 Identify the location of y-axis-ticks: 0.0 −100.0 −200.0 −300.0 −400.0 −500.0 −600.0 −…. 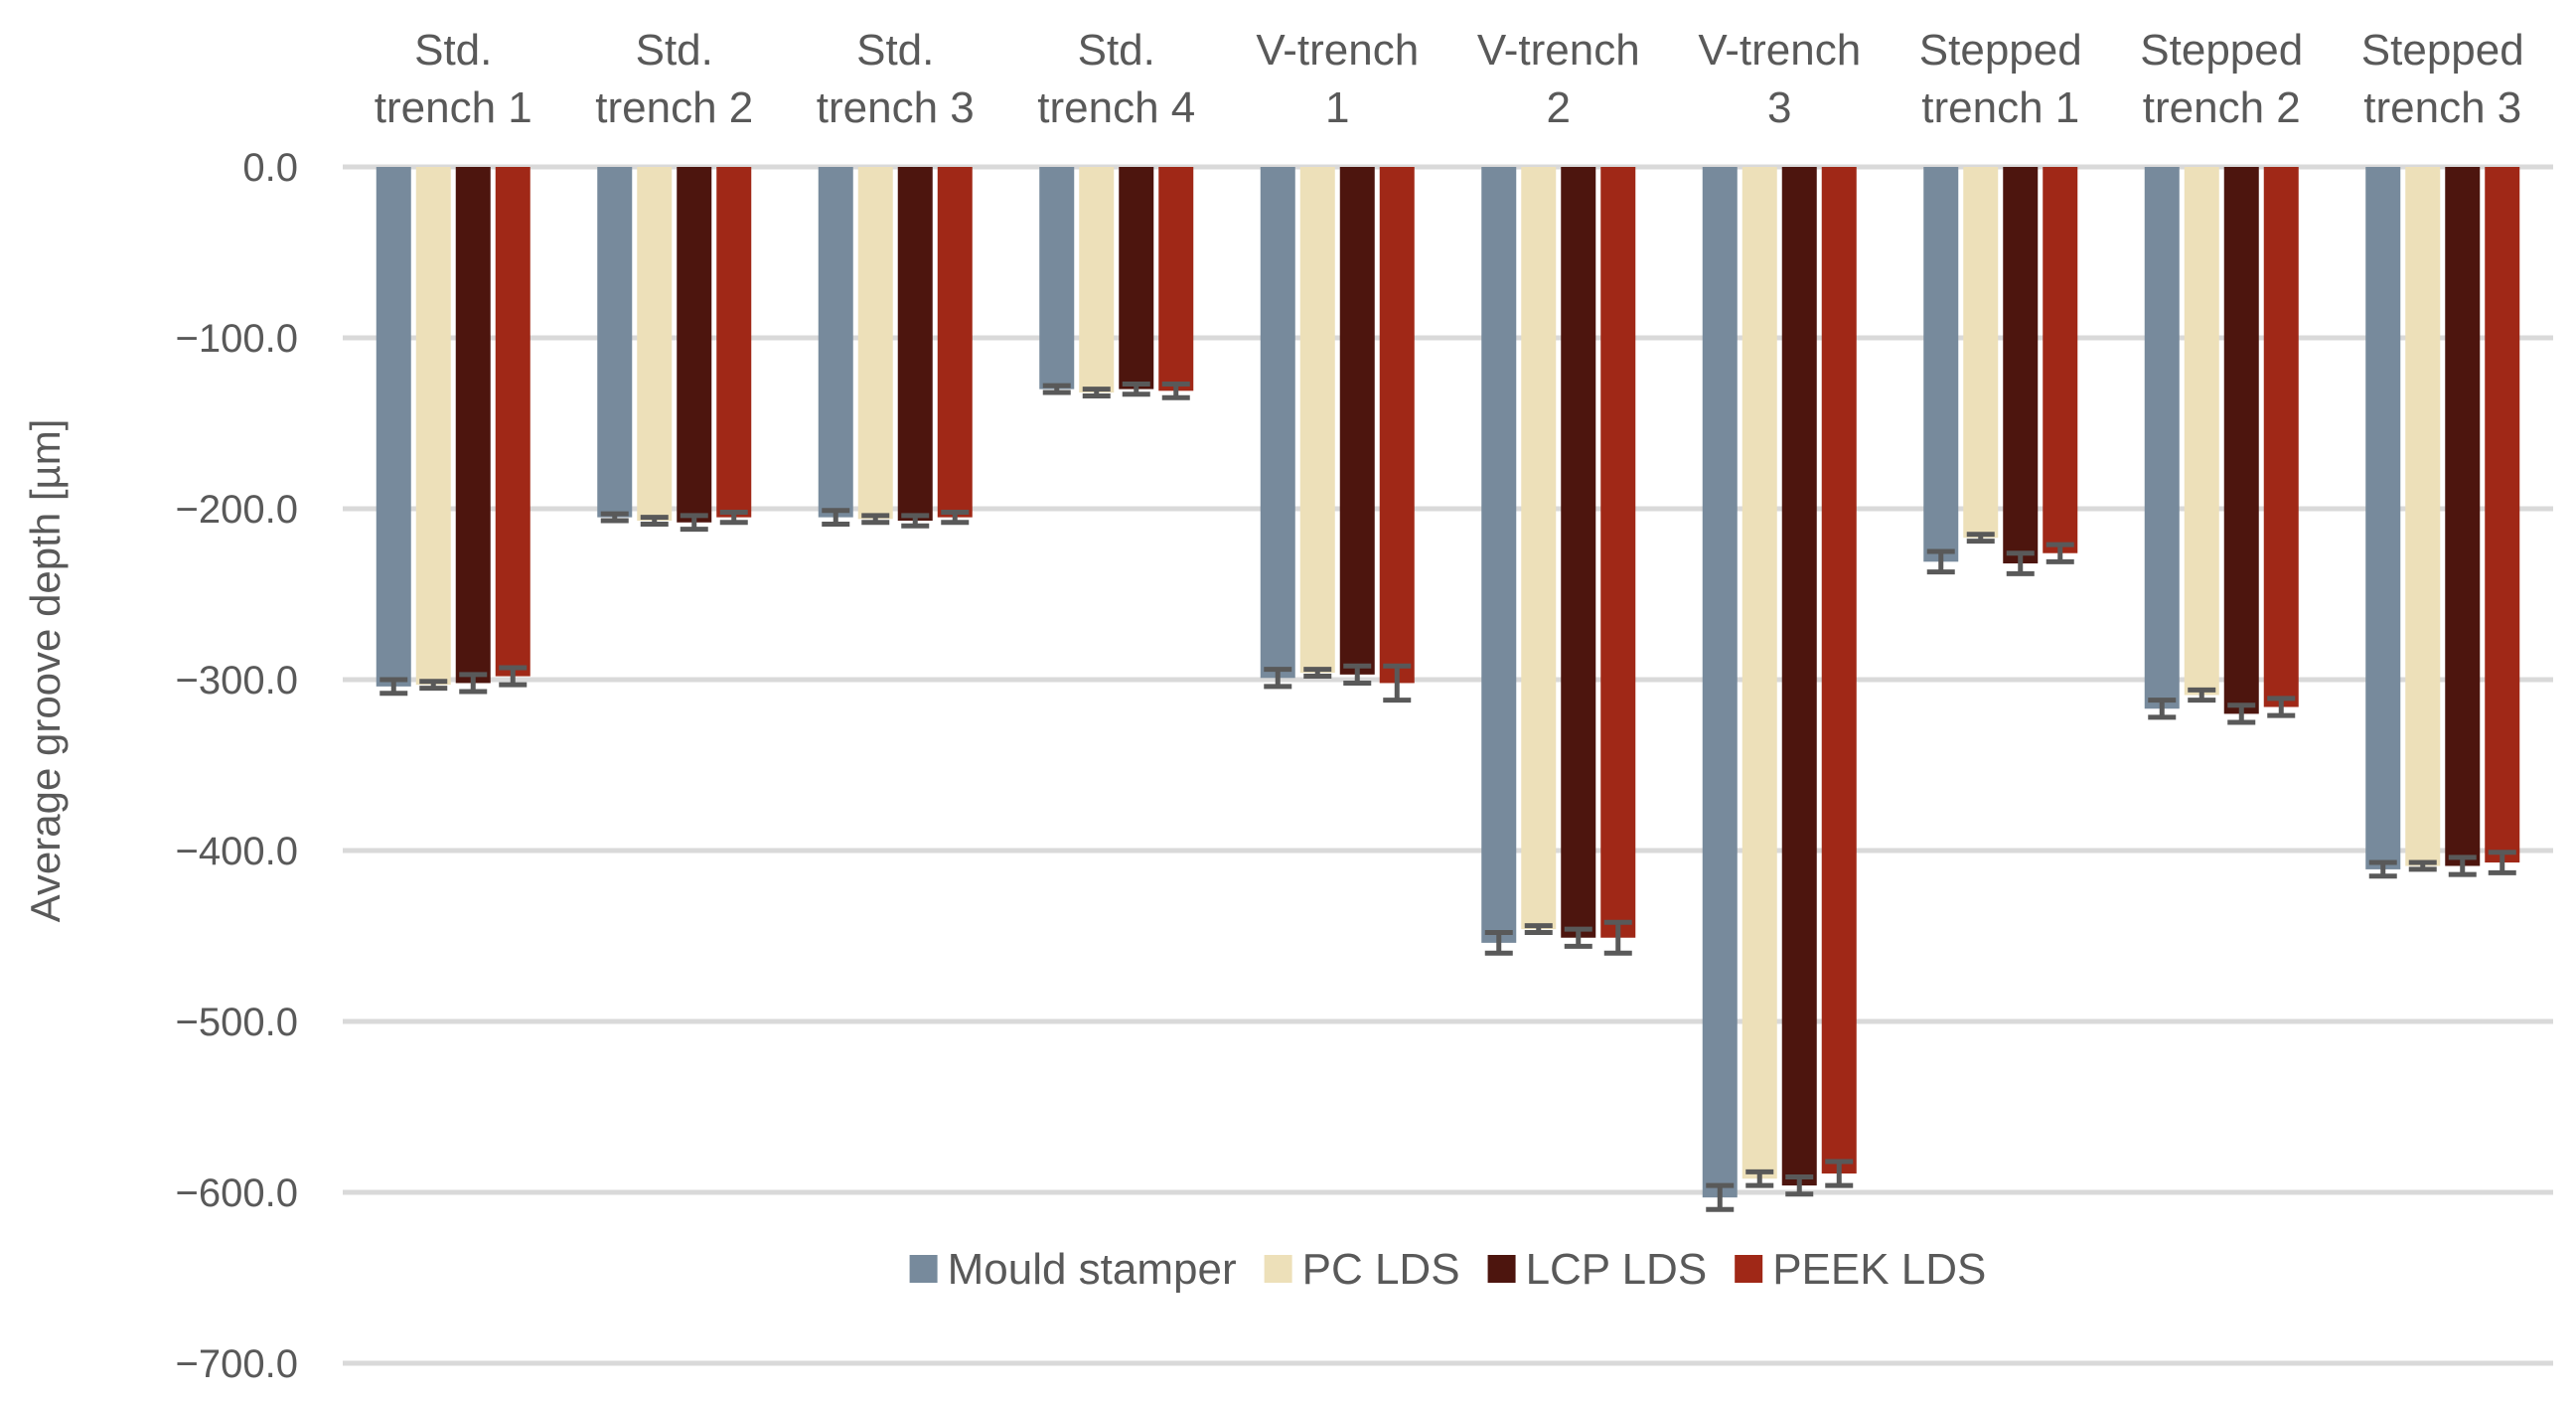
(237, 766).